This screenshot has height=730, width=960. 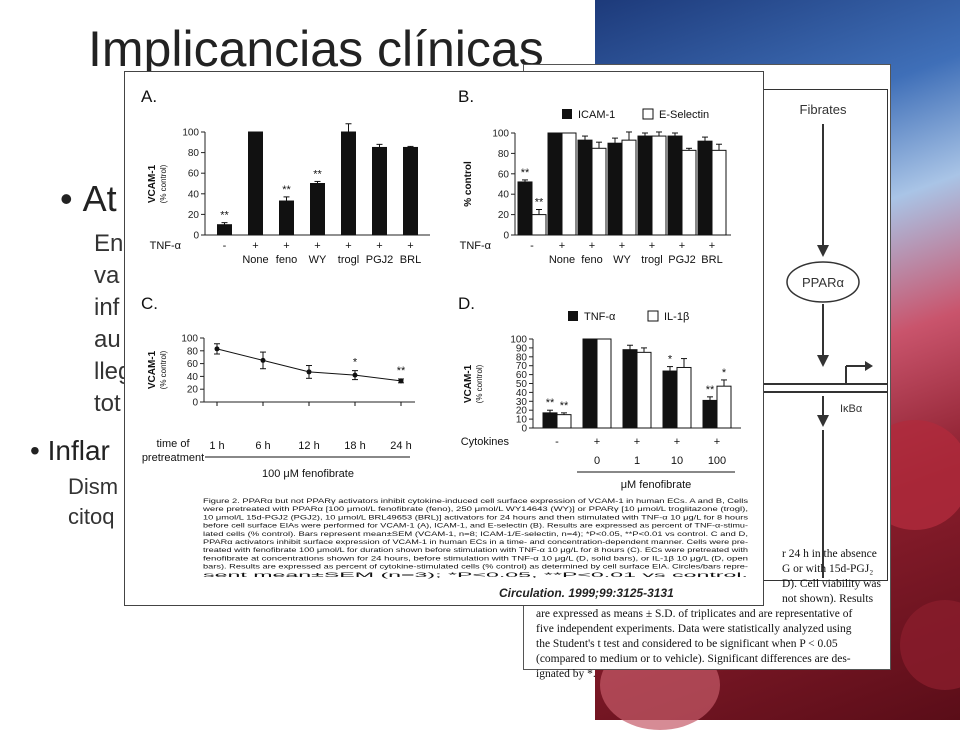 I want to click on y-tick-label: 80, so click(x=522, y=357).